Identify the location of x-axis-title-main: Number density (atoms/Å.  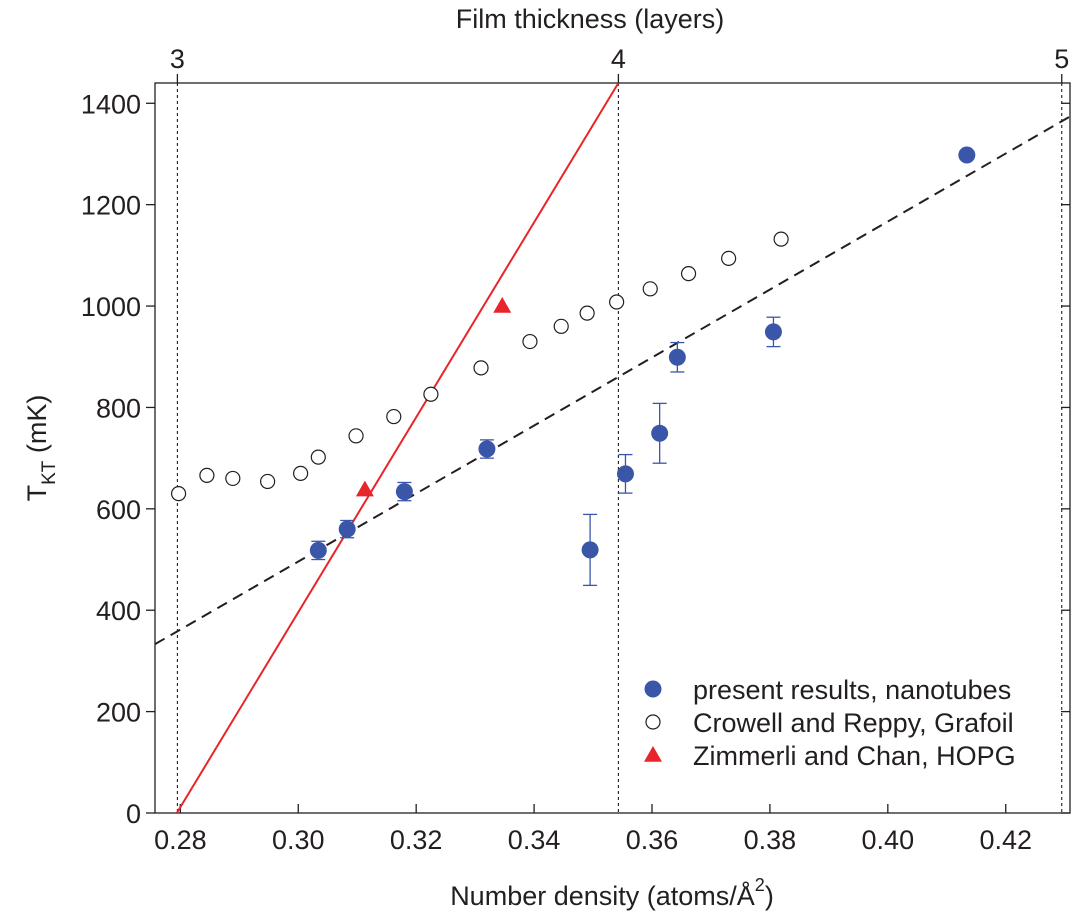
(602, 895).